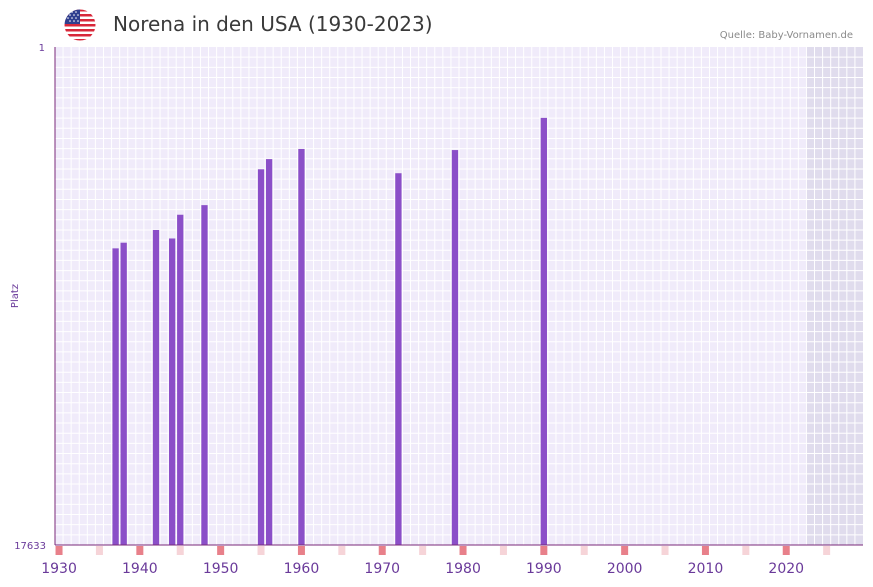 Image resolution: width=873 pixels, height=587 pixels. Describe the element at coordinates (172, 391) in the screenshot. I see `bar-1944` at that location.